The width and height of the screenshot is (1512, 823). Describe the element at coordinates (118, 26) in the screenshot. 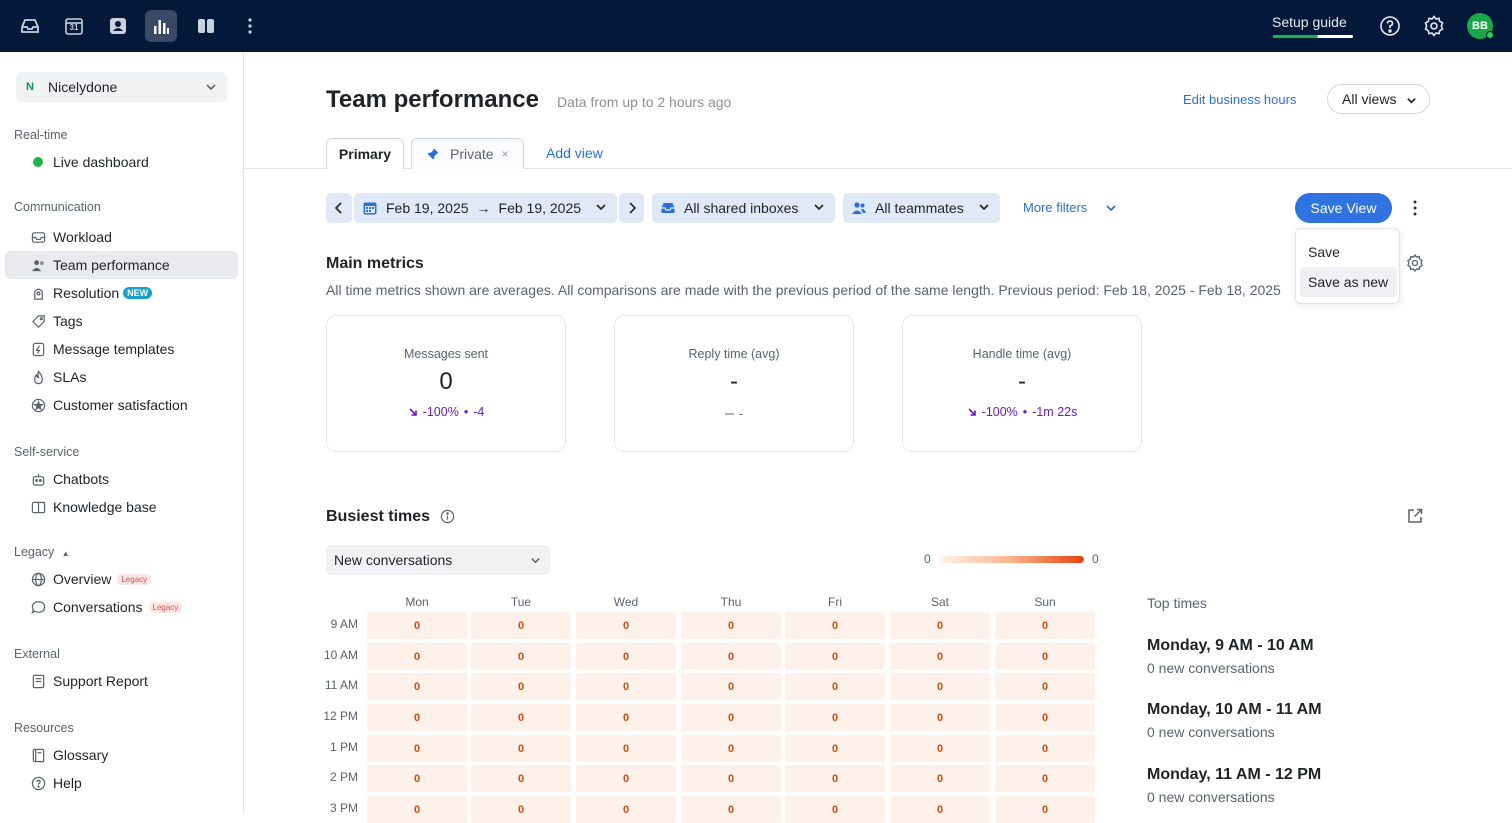

I see `contacts-icon` at that location.